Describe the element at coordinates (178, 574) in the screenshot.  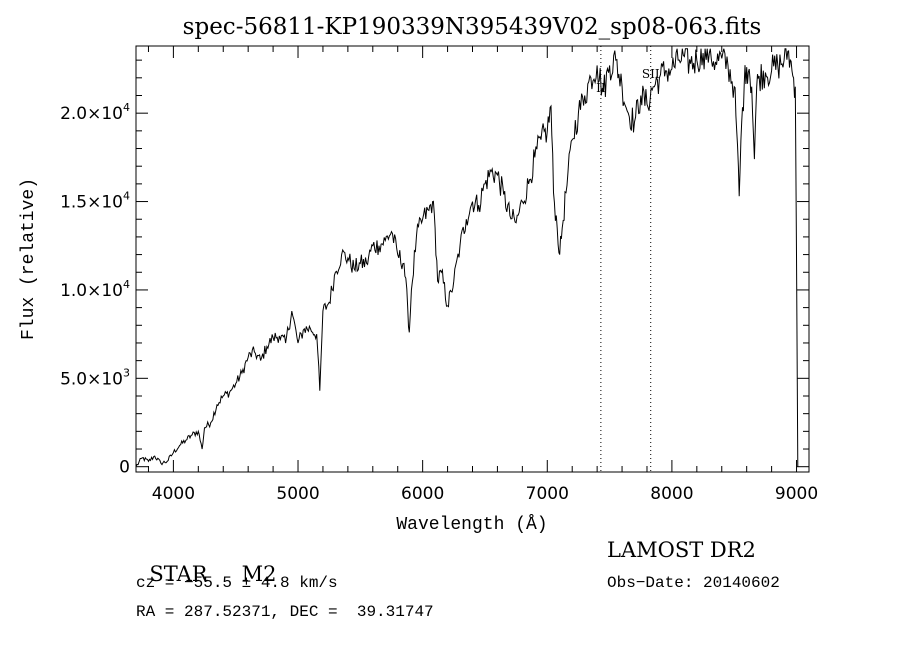
I see `object-class-value: STAR` at that location.